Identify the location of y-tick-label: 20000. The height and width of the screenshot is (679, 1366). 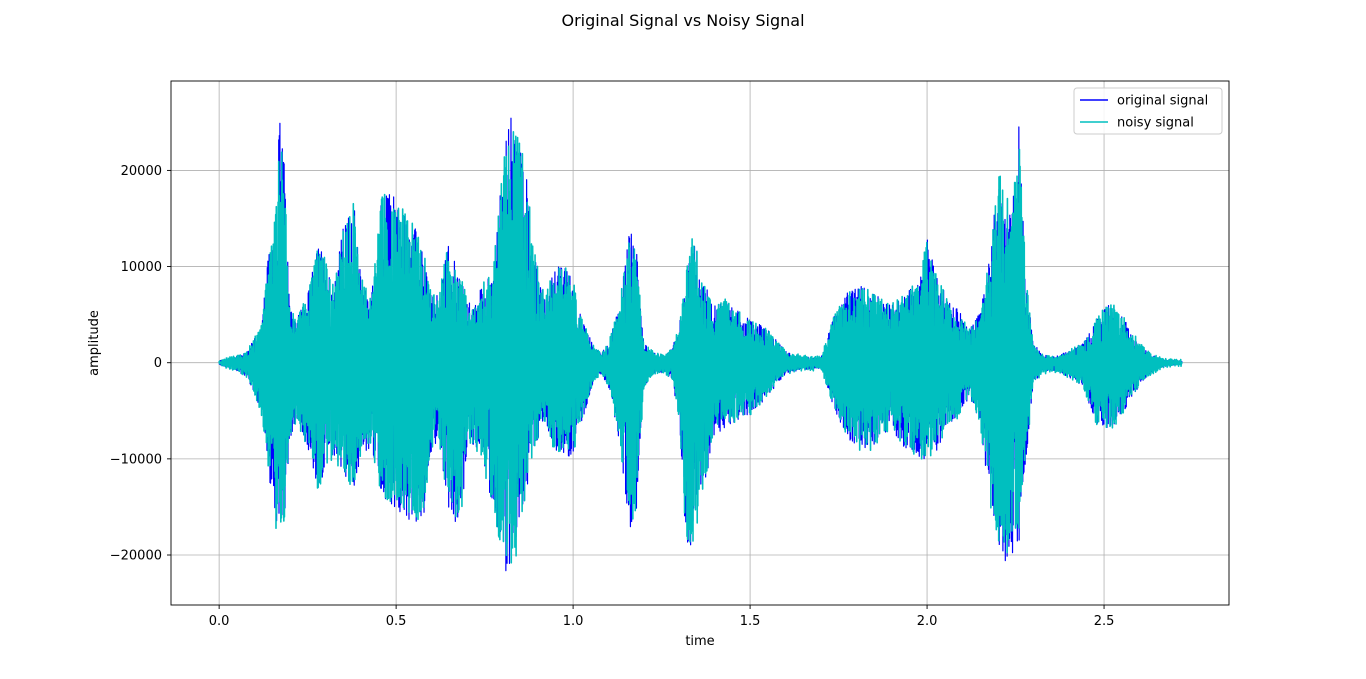
(141, 171).